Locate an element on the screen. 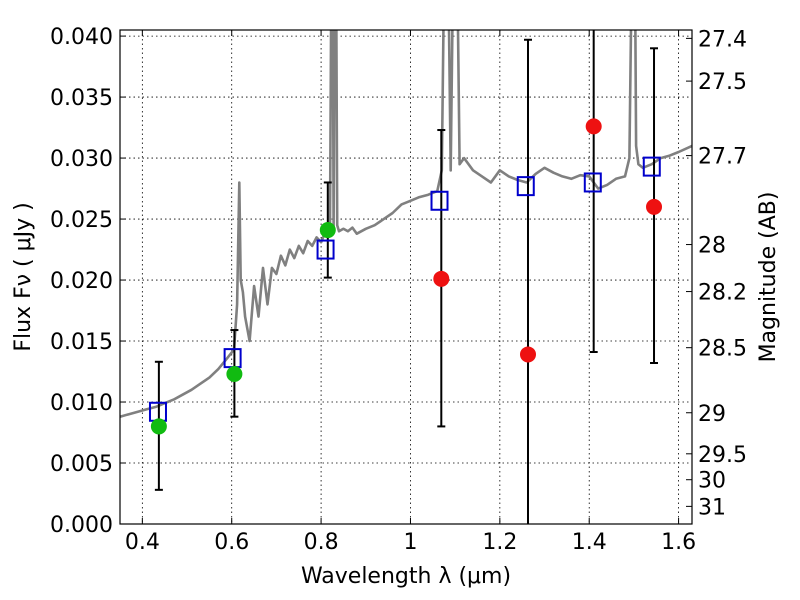 The image size is (800, 600). y-tick-label: 0.005 is located at coordinates (81, 464).